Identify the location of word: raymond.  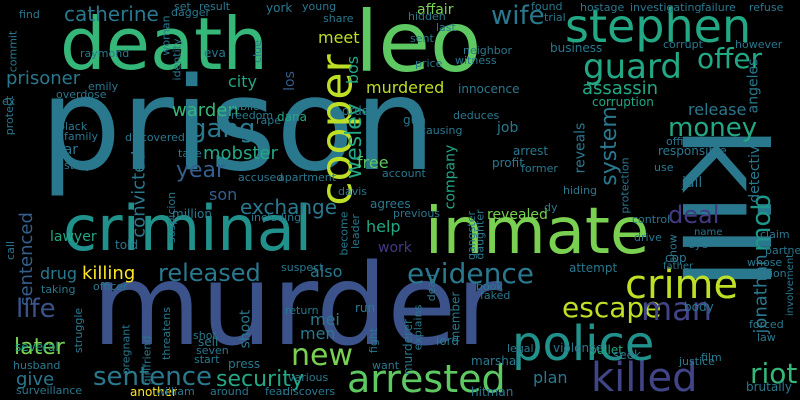
(105, 53).